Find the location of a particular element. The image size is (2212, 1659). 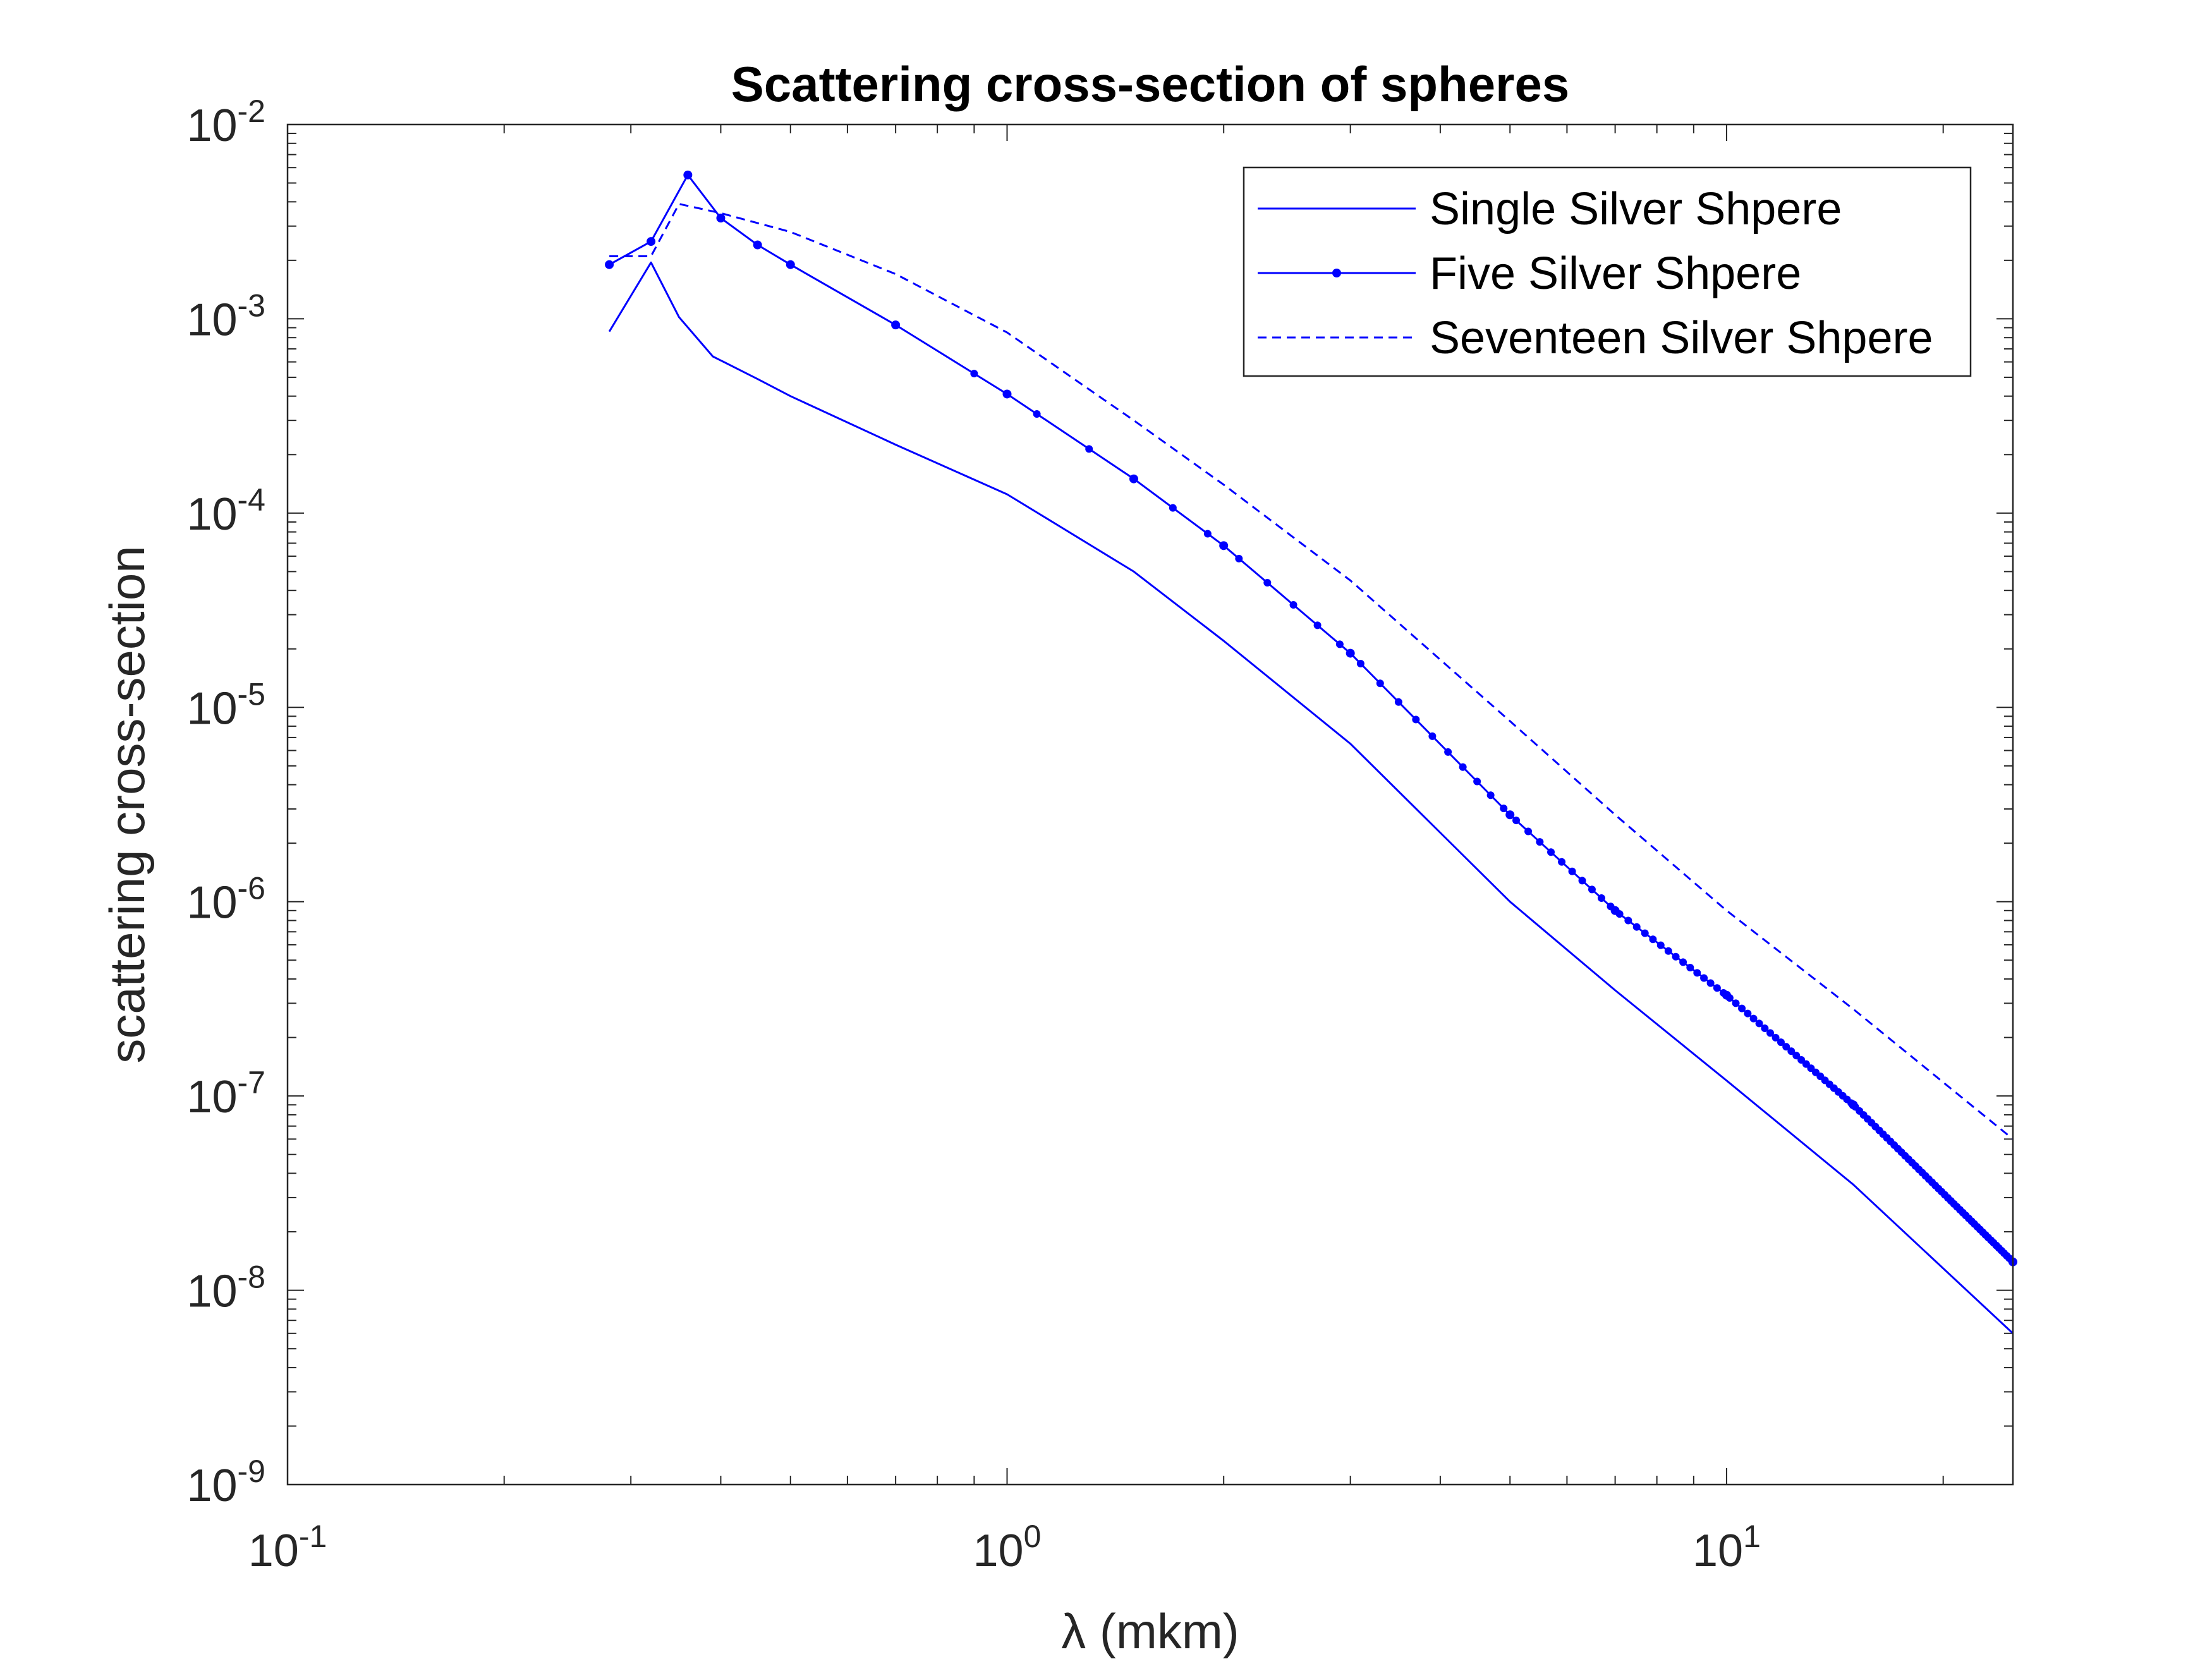

y-tick-label: 10⁻⁶ is located at coordinates (225, 899).